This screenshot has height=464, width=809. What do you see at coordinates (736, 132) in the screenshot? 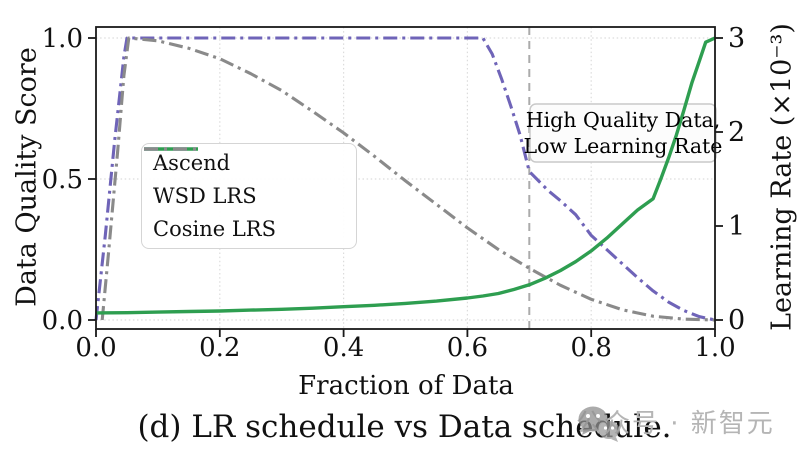
I see `svg-text: 2` at bounding box center [736, 132].